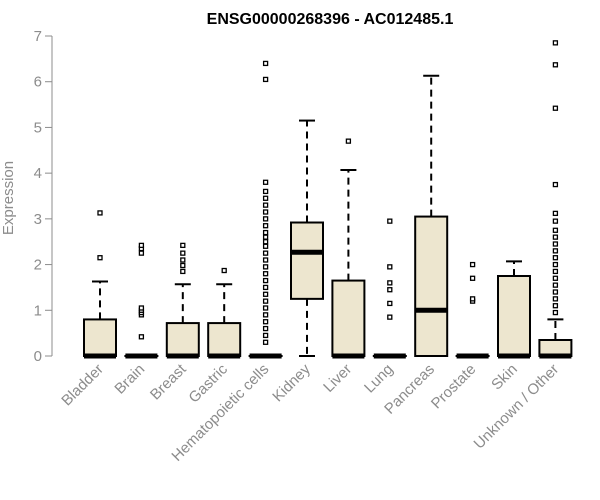 Image resolution: width=600 pixels, height=500 pixels. I want to click on y-axis: 0 1 2 3 4 5 6 7, so click(43, 196).